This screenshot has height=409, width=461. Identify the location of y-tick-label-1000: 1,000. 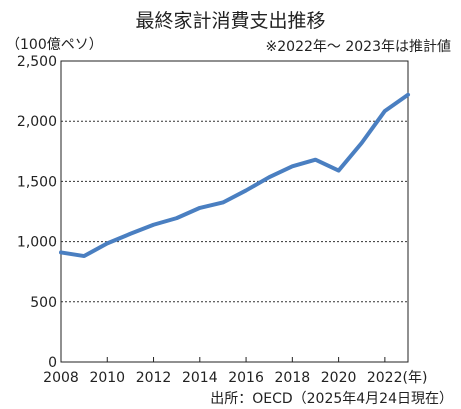
(37, 243).